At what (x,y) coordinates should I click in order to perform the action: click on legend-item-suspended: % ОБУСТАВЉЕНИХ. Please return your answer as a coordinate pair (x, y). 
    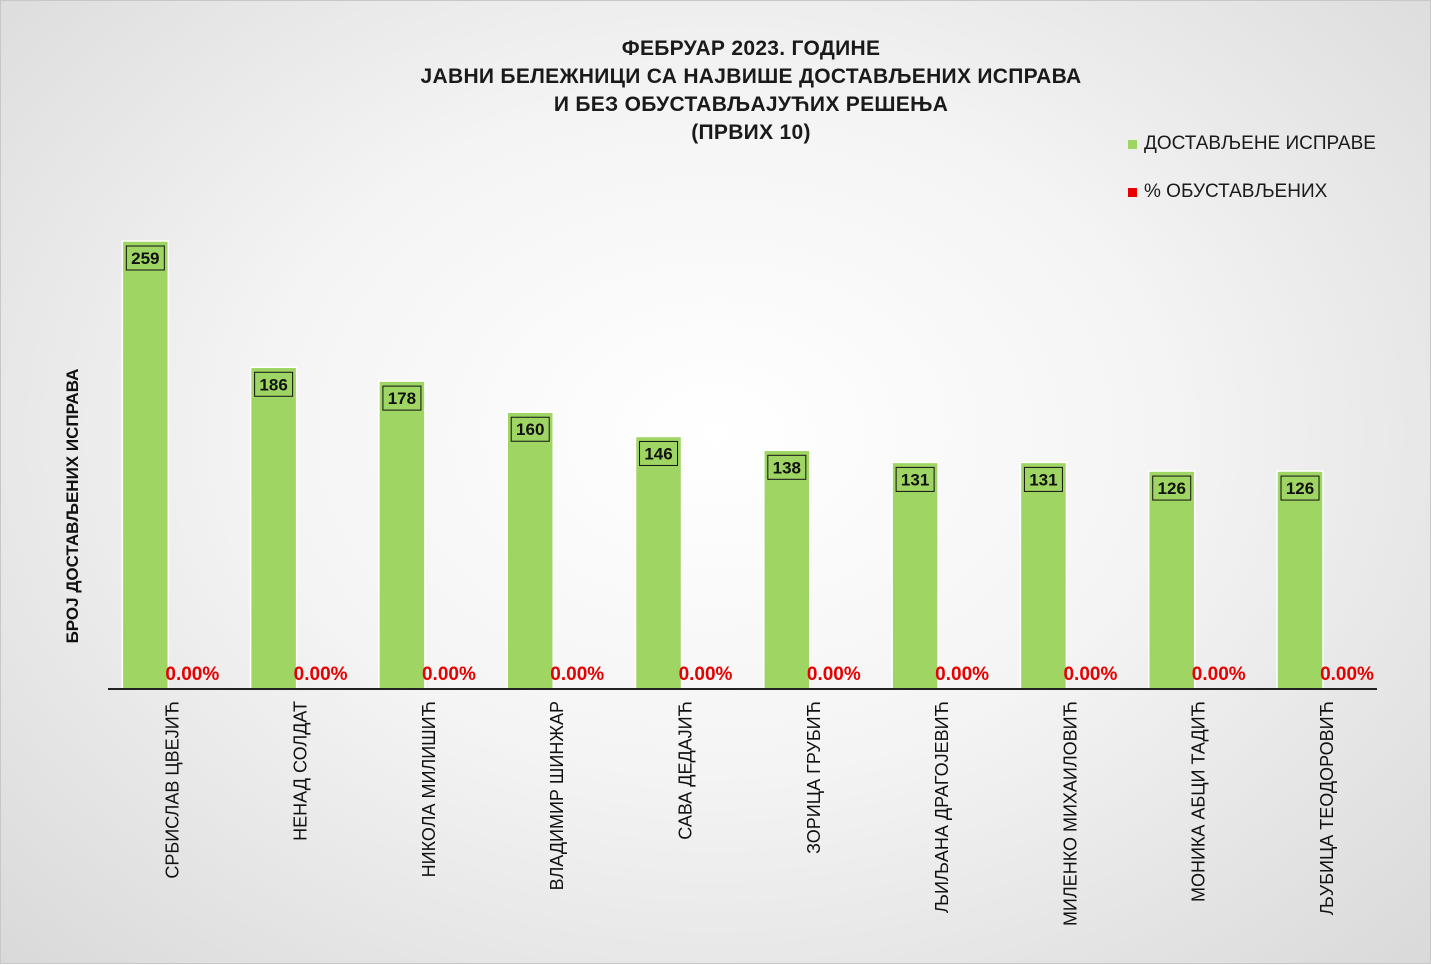
    Looking at the image, I should click on (1252, 192).